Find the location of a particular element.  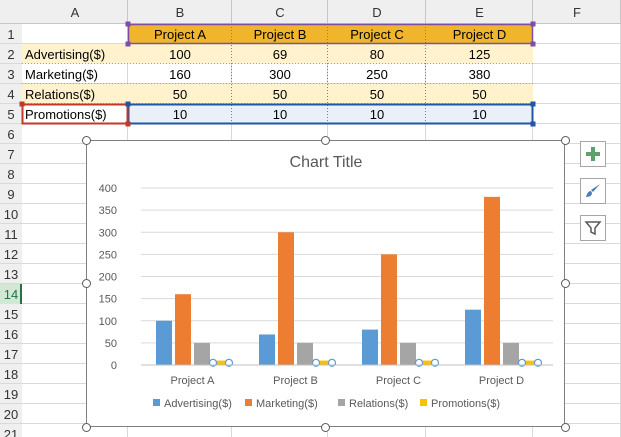

row-header-9: 9 is located at coordinates (10, 194).